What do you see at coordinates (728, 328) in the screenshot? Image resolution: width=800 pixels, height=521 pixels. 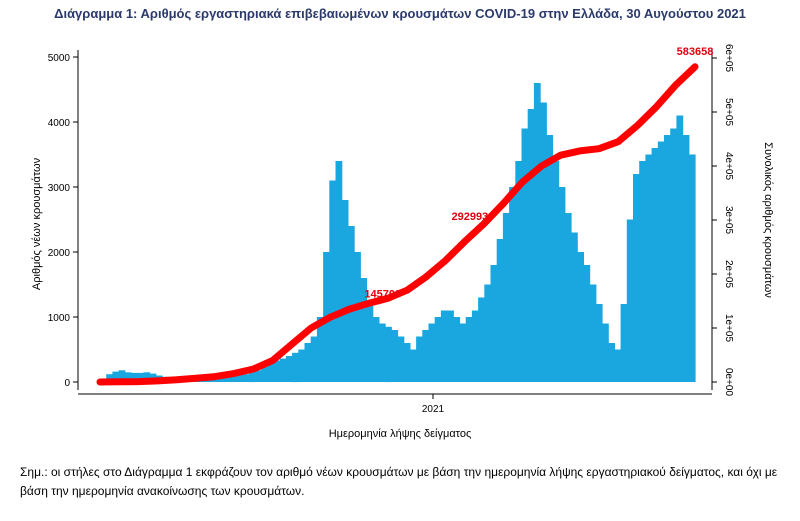 I see `right-tick-label: 1e+05` at bounding box center [728, 328].